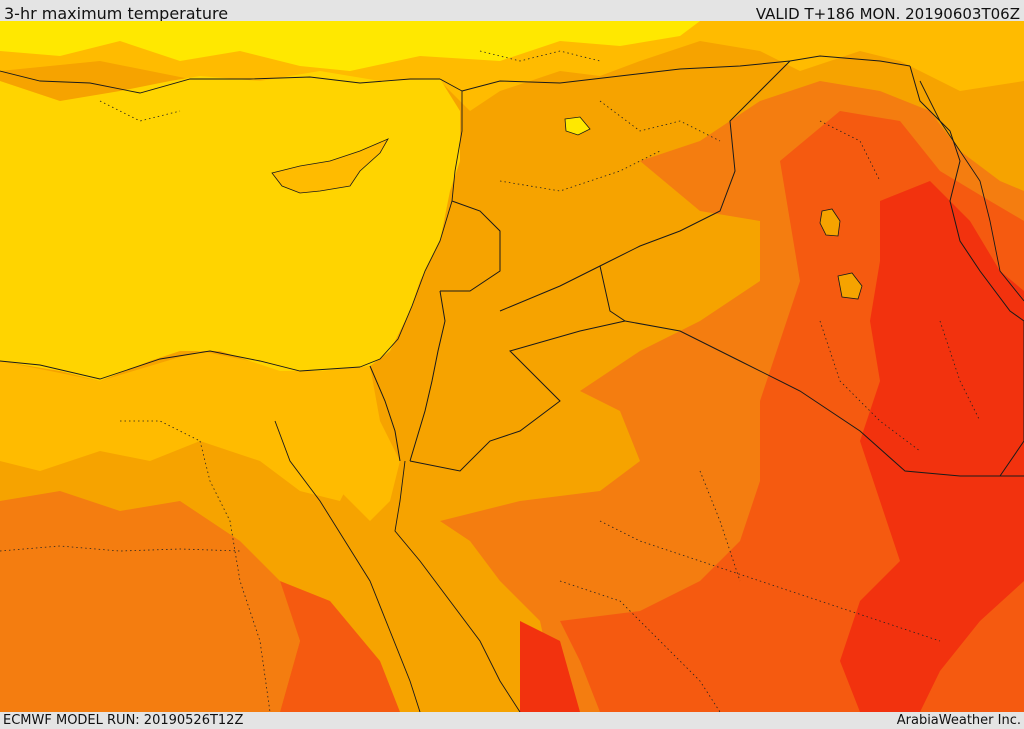 This screenshot has height=729, width=1024. I want to click on border-iraq-iran, so click(966, 271).